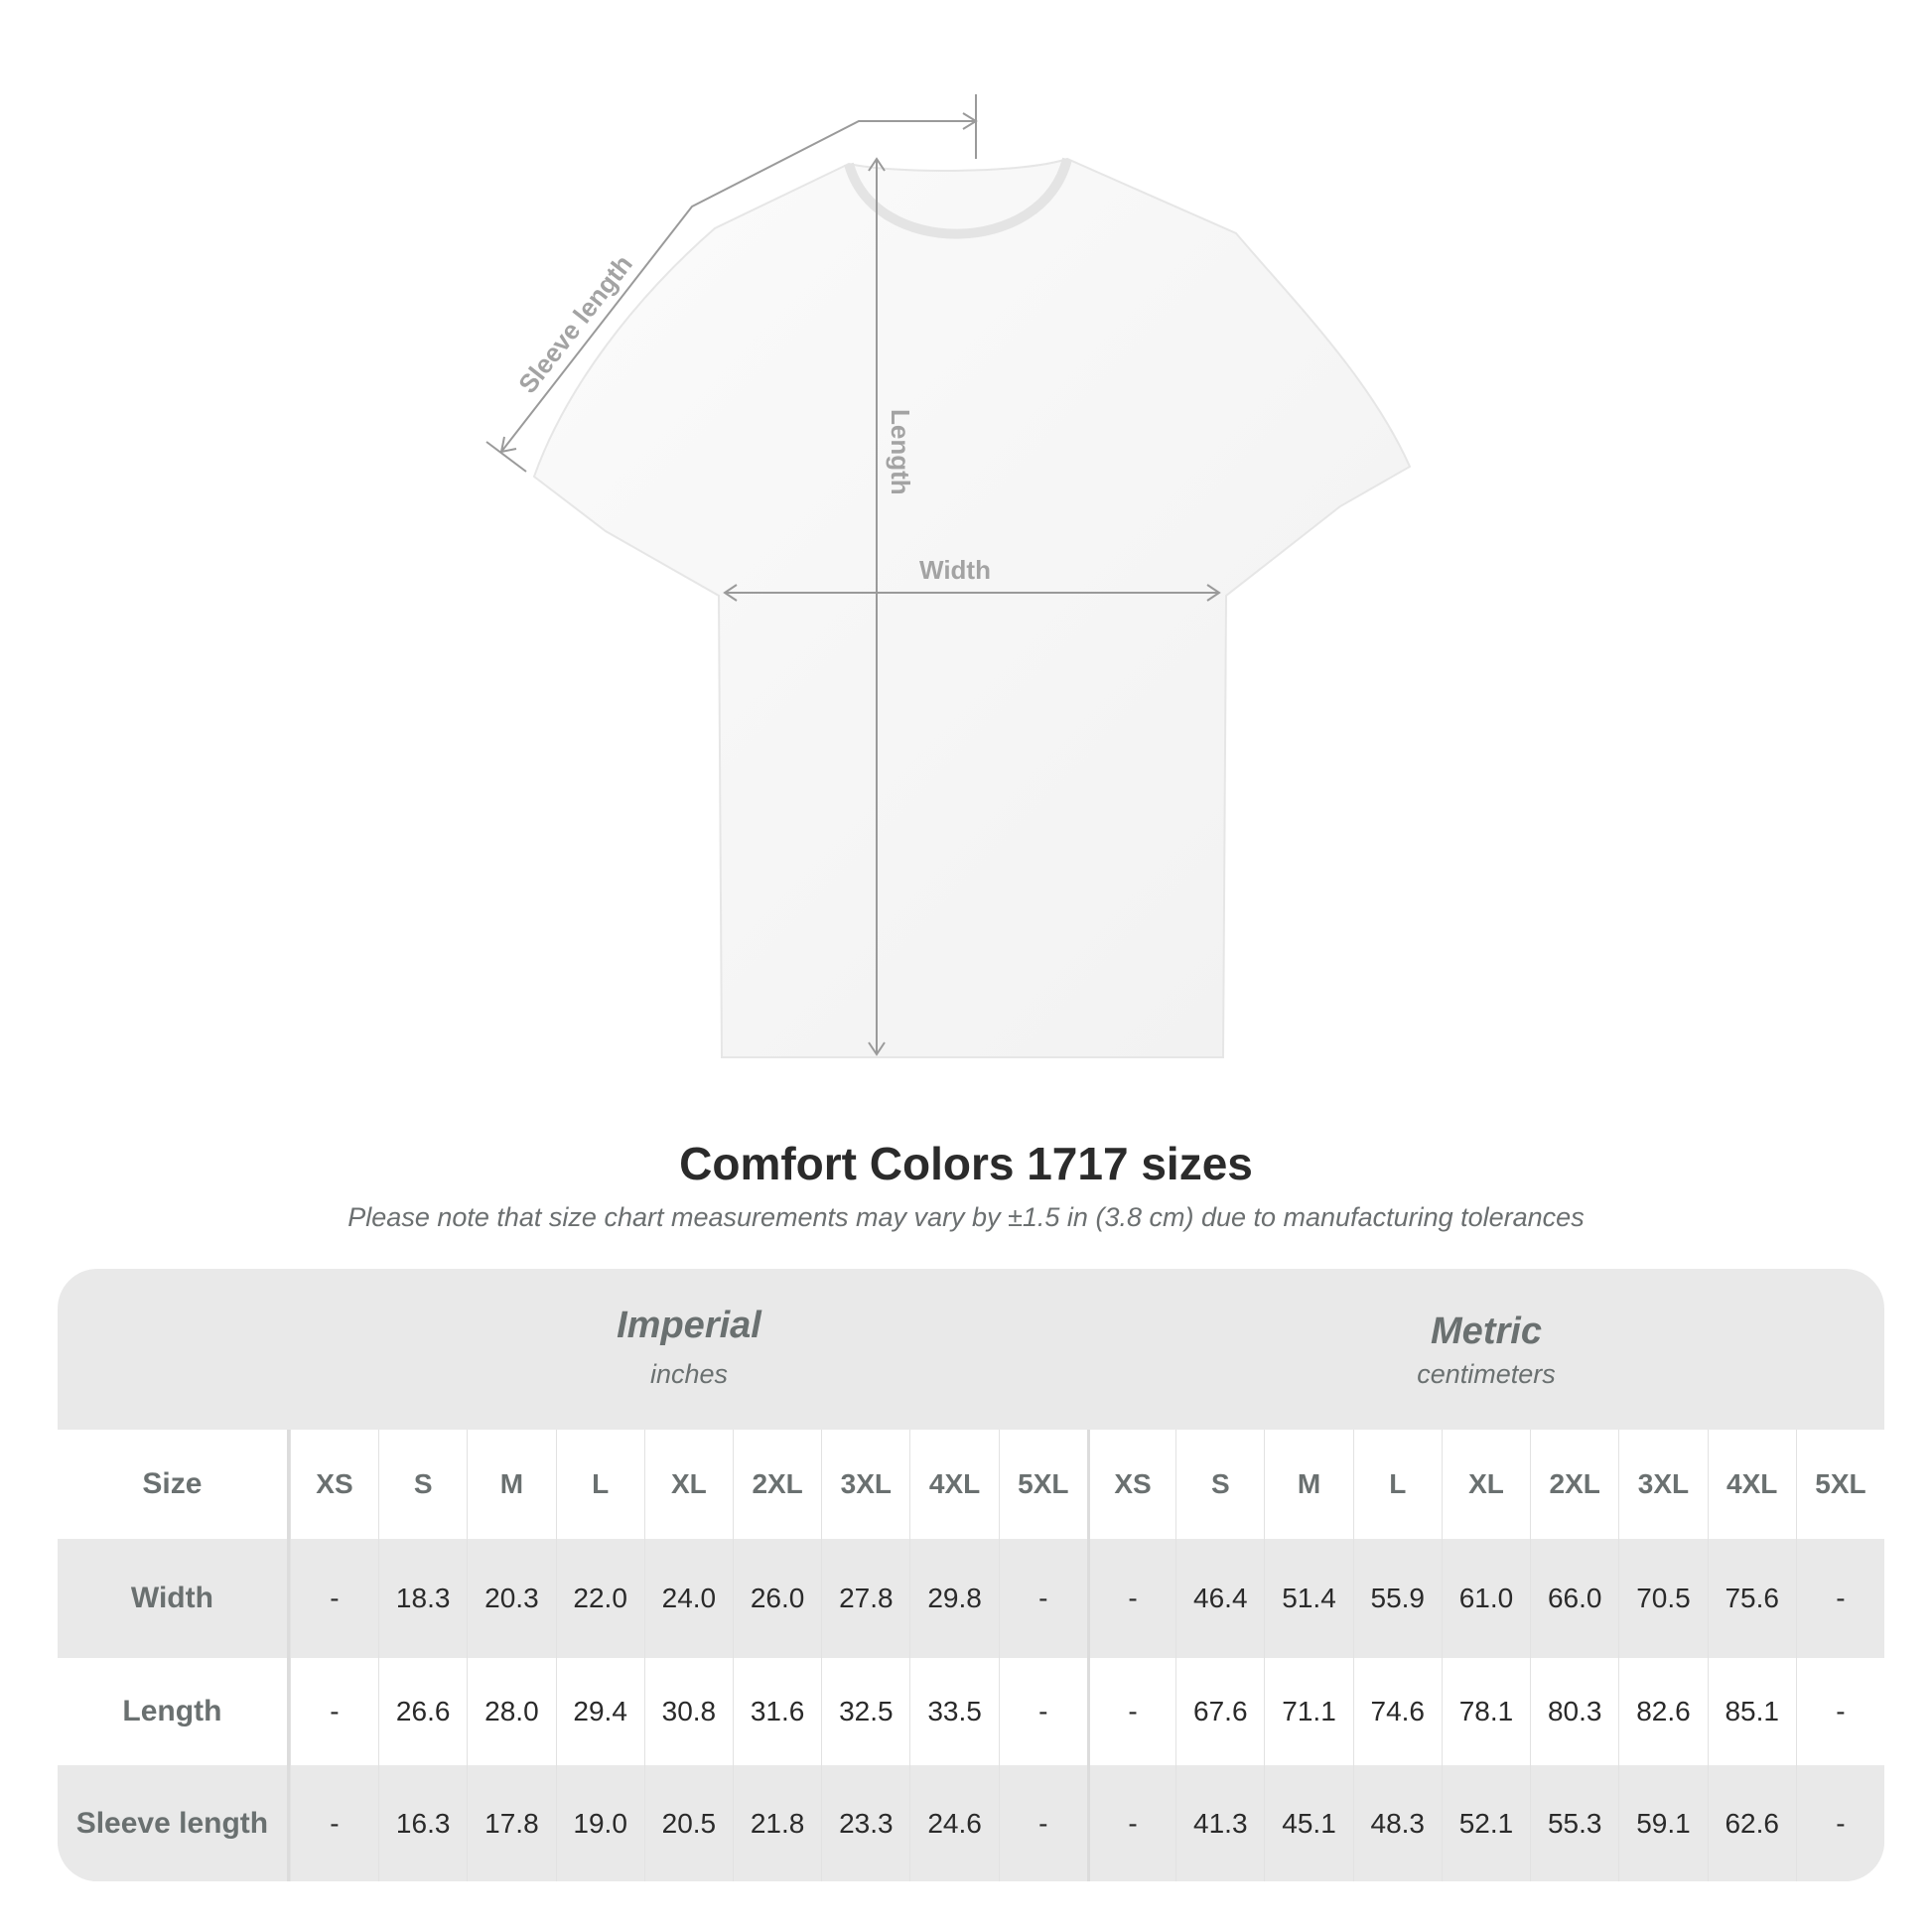 Image resolution: width=1932 pixels, height=1932 pixels. I want to click on page-title: Comfort Colors 1717 sizes, so click(966, 1164).